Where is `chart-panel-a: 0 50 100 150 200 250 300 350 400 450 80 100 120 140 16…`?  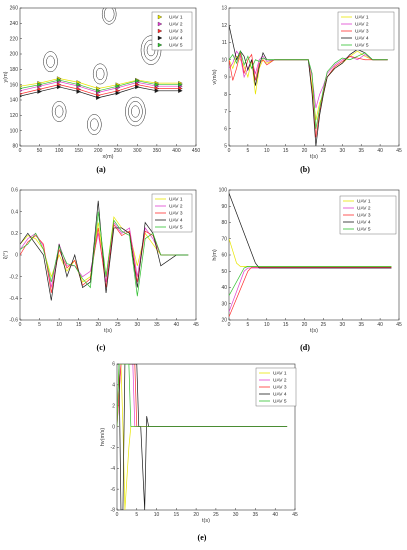 chart-panel-a: 0 50 100 150 200 250 300 350 400 450 80 100 120 140 16… is located at coordinates (102, 90).